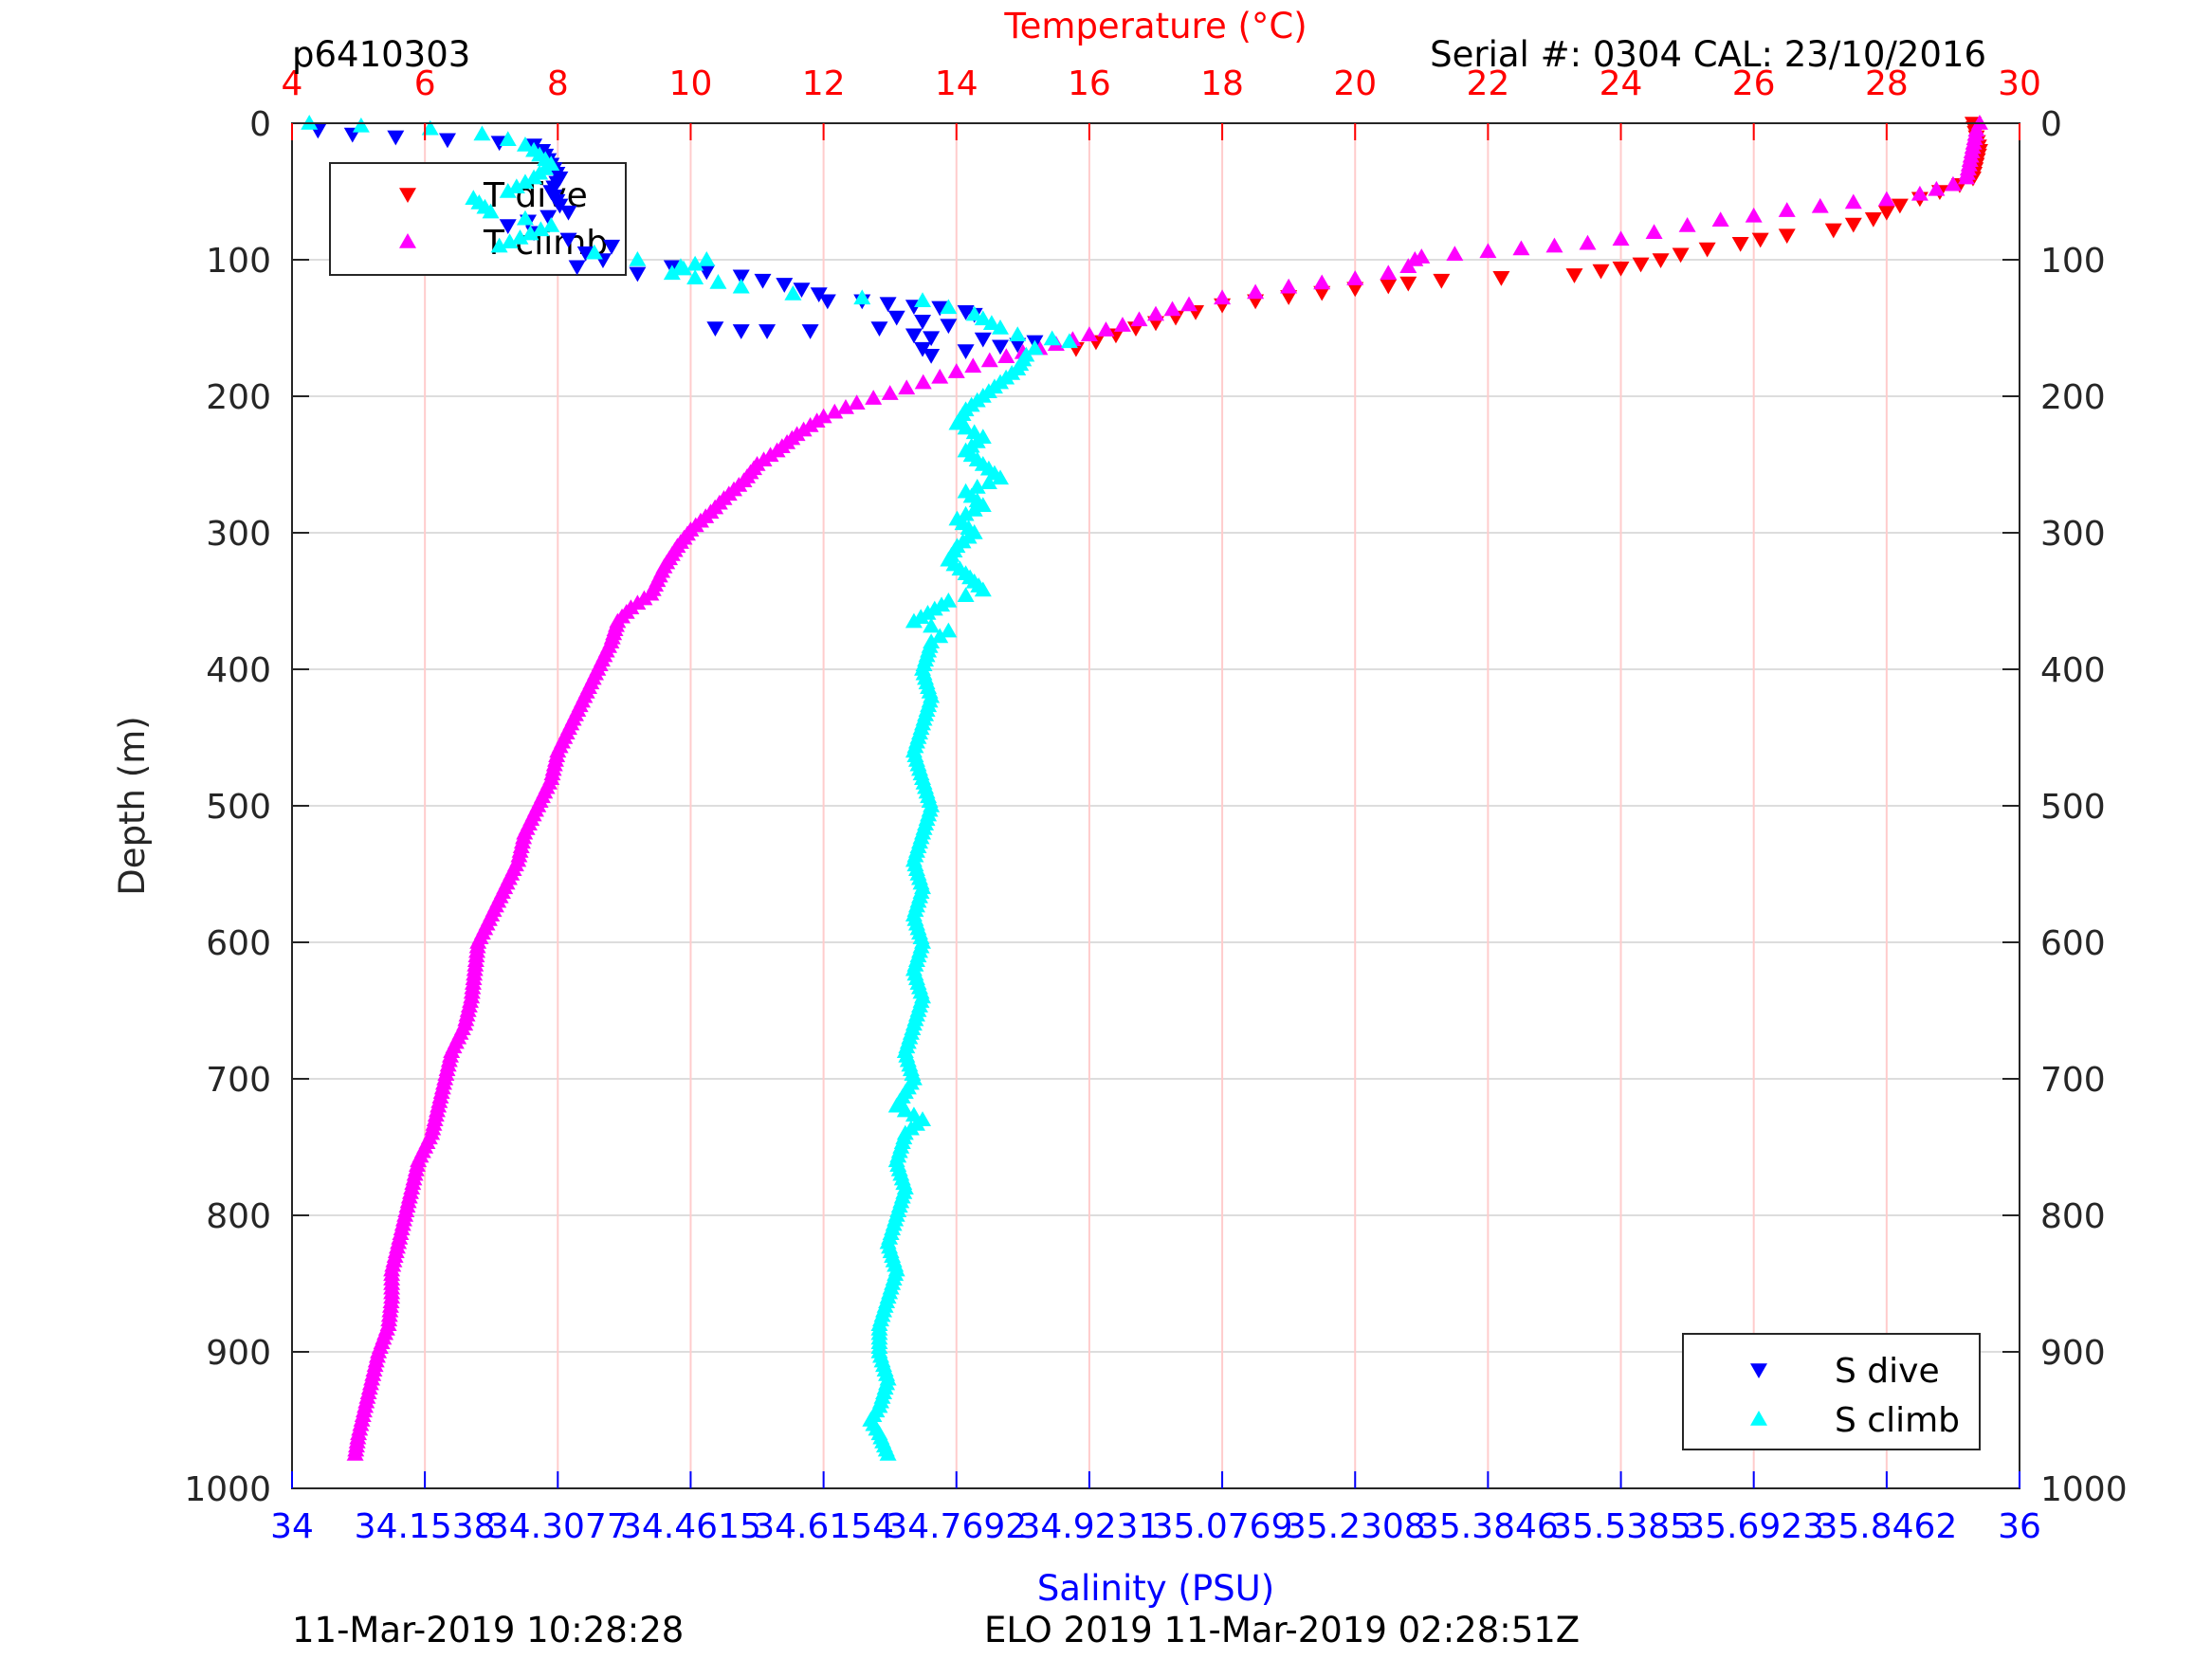 The width and height of the screenshot is (2212, 1659). I want to click on depth-tick-label-right: 300, so click(2073, 534).